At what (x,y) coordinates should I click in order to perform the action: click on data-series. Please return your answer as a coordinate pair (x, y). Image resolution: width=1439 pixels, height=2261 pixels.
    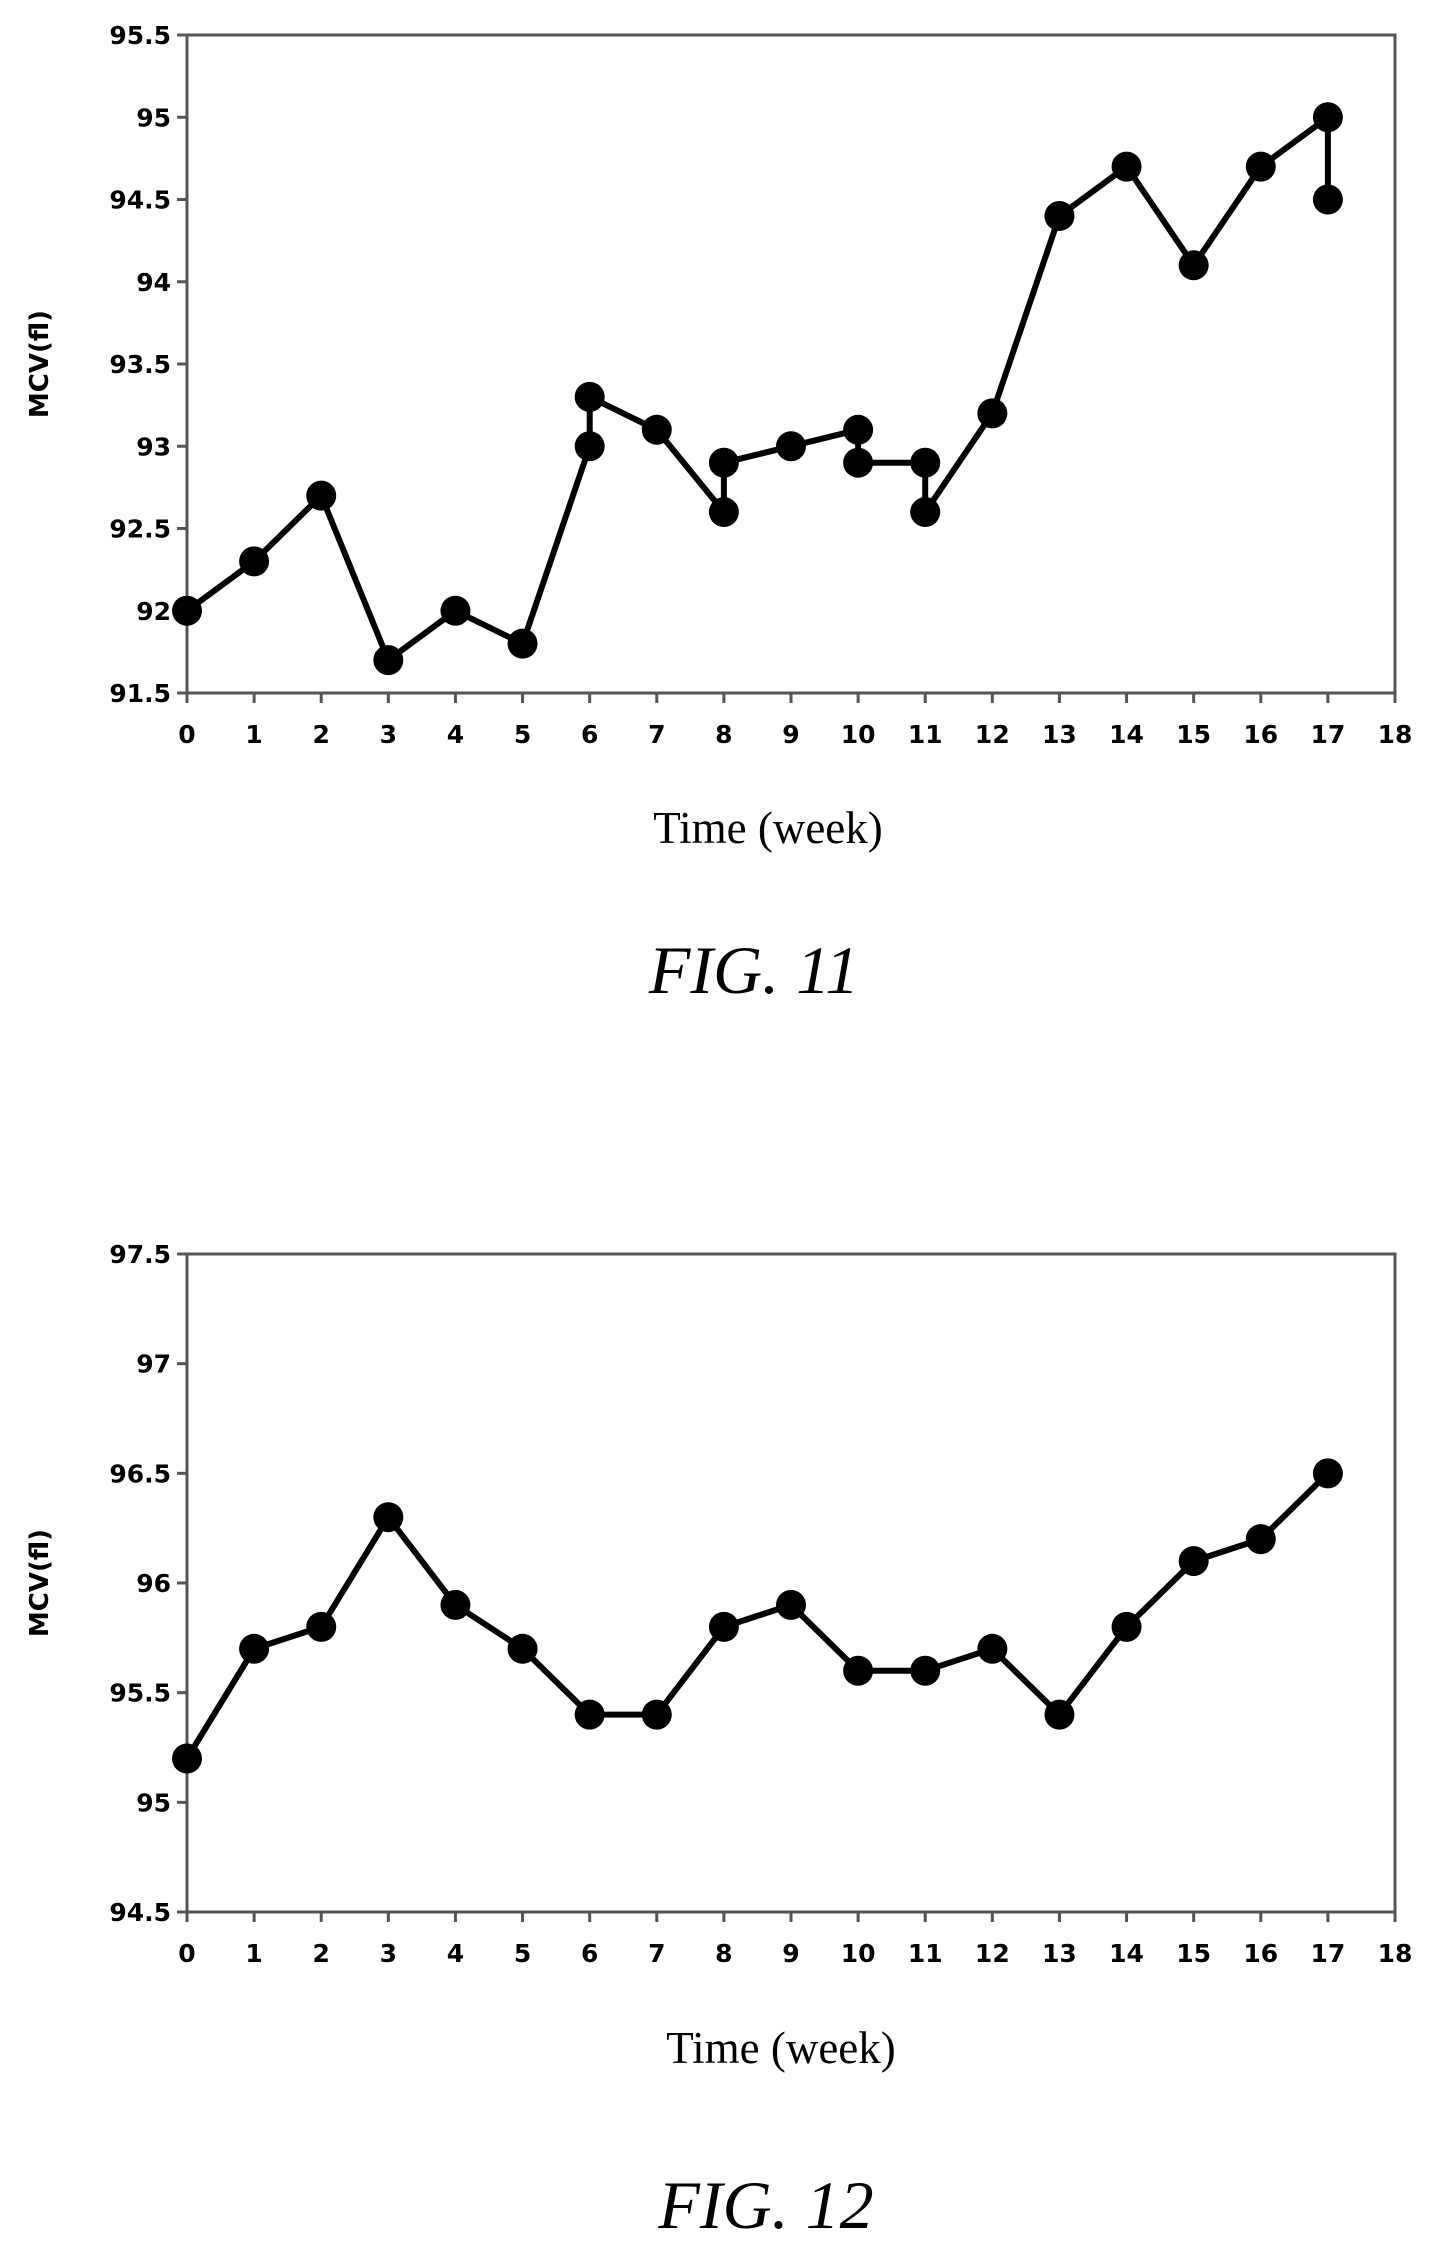
    Looking at the image, I should click on (757, 1616).